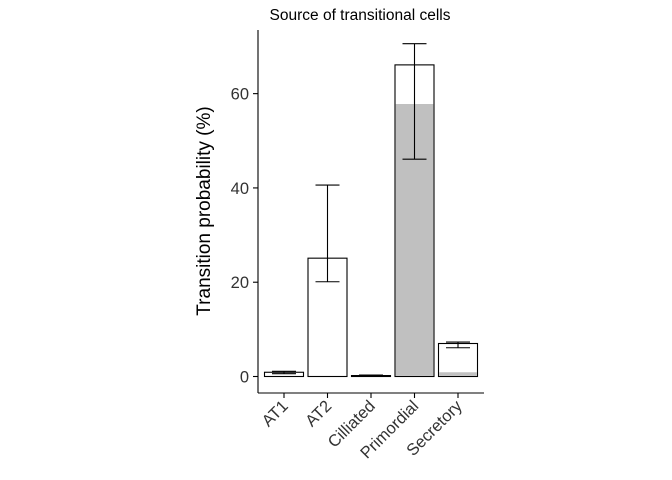  I want to click on y-tick-label: 20, so click(240, 283).